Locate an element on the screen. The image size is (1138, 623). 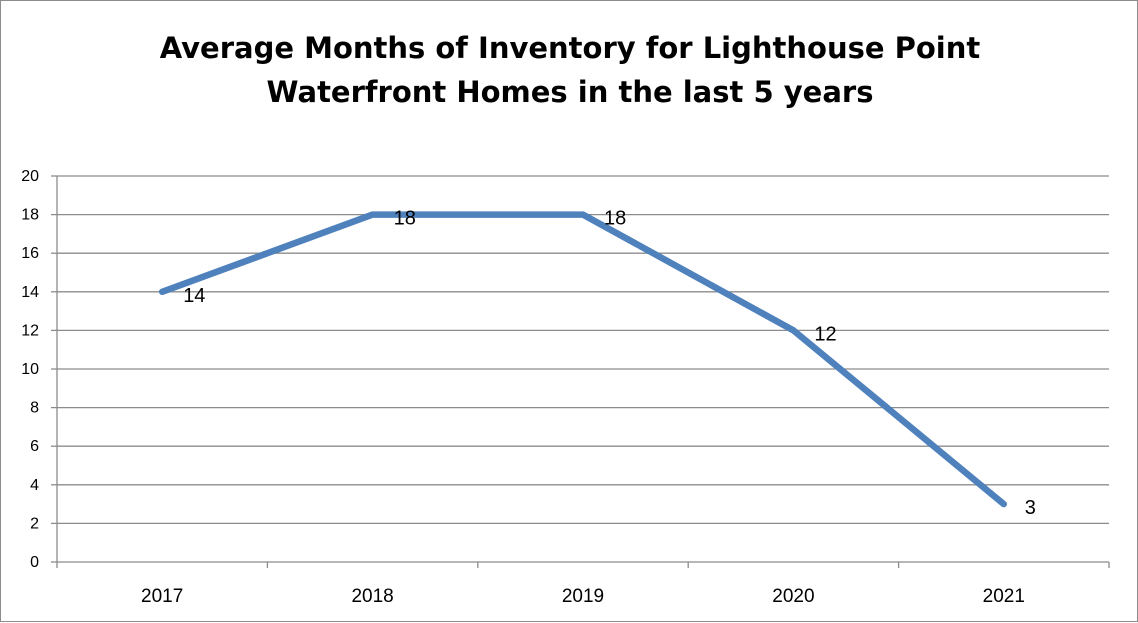
x-tick-label-2018: 2018 is located at coordinates (372, 596).